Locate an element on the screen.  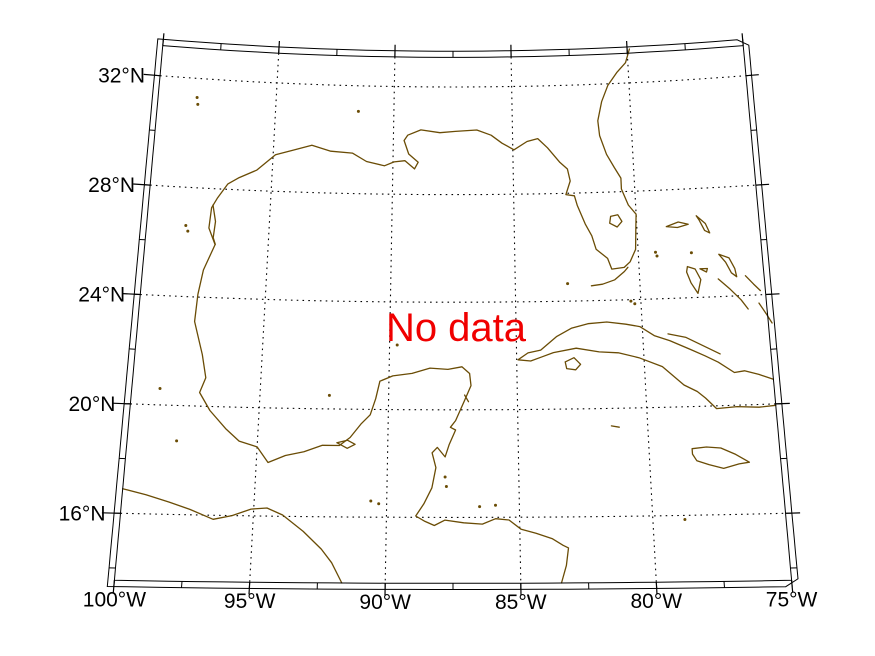
coastline-isla-juventud is located at coordinates (573, 364).